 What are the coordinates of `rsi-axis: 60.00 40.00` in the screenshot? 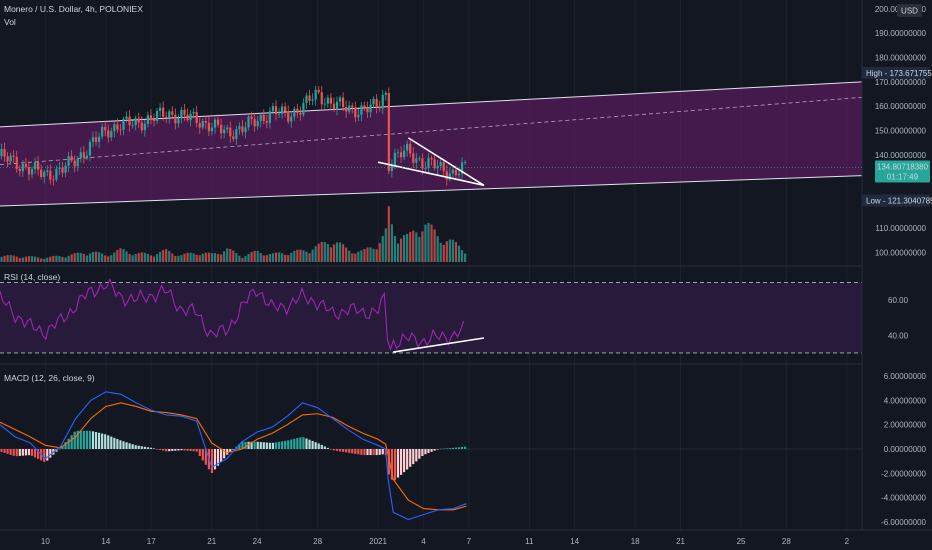 It's located at (898, 318).